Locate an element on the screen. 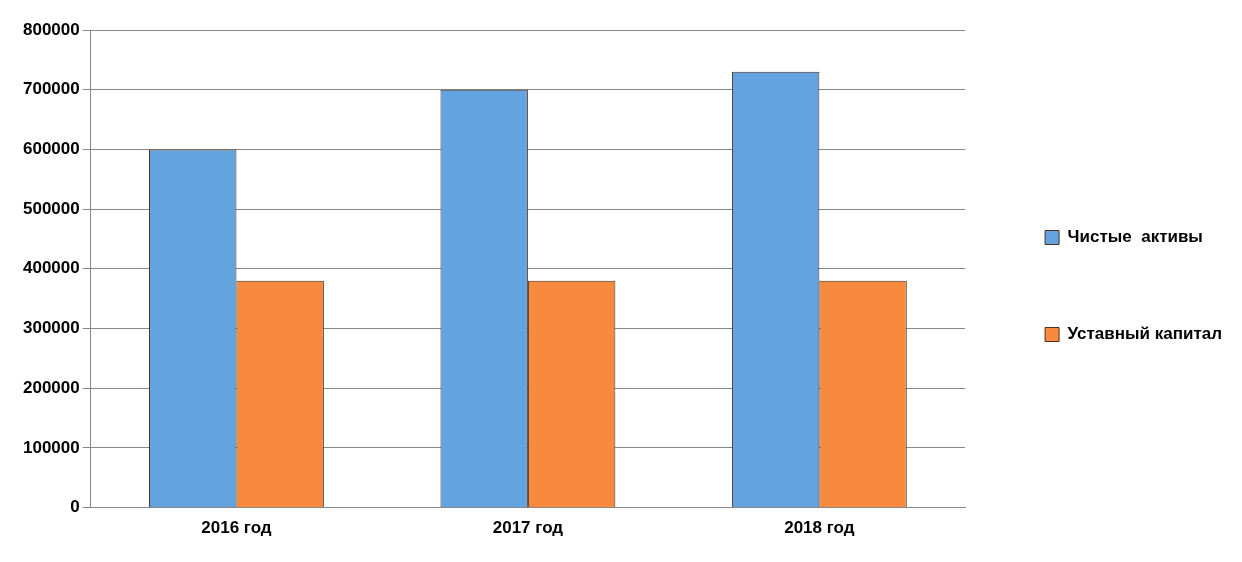  legend-label: Уставный капитал is located at coordinates (1145, 334).